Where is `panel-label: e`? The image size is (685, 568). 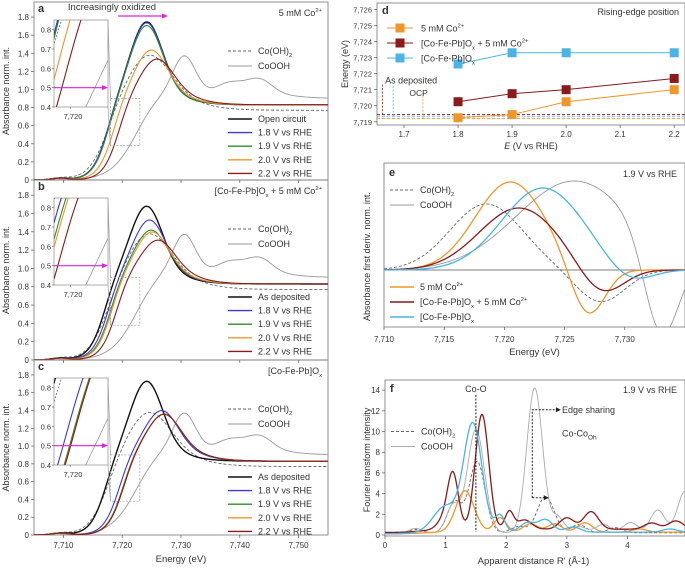
panel-label: e is located at coordinates (392, 173).